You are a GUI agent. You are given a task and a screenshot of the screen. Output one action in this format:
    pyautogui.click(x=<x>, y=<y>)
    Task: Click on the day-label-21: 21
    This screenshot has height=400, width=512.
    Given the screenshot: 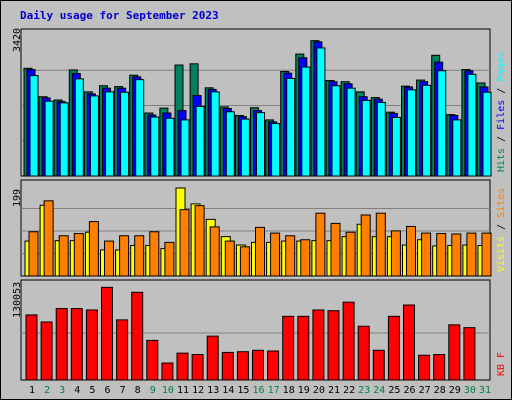 What is the action you would take?
    pyautogui.click(x=334, y=390)
    